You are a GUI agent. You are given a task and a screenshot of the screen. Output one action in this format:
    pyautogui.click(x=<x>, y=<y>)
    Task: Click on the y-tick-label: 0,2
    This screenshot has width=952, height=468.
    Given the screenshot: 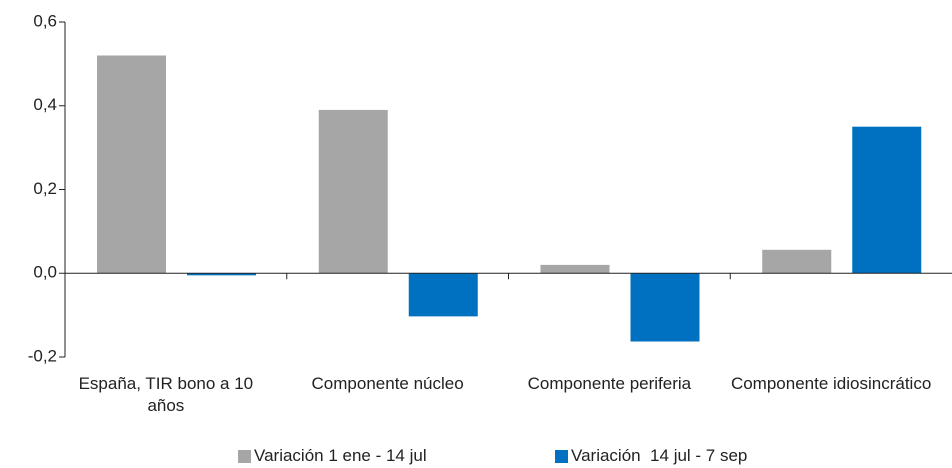 What is the action you would take?
    pyautogui.click(x=45, y=188)
    